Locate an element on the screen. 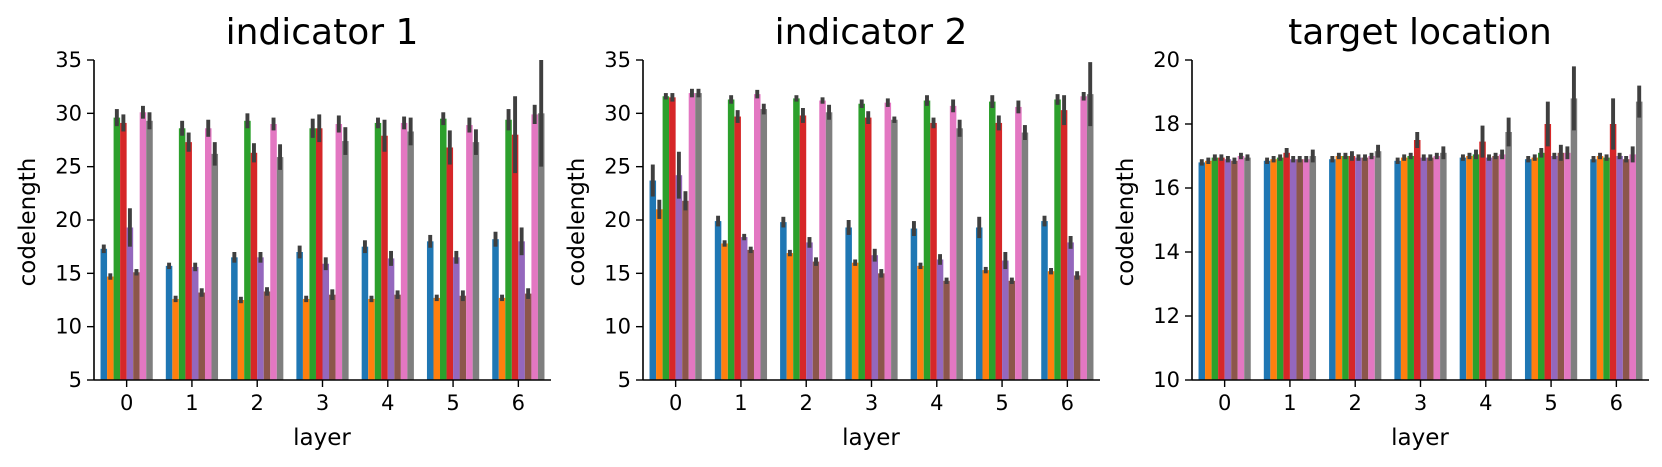 Image resolution: width=1662 pixels, height=467 pixels. x-tick-label: 3 is located at coordinates (1420, 403).